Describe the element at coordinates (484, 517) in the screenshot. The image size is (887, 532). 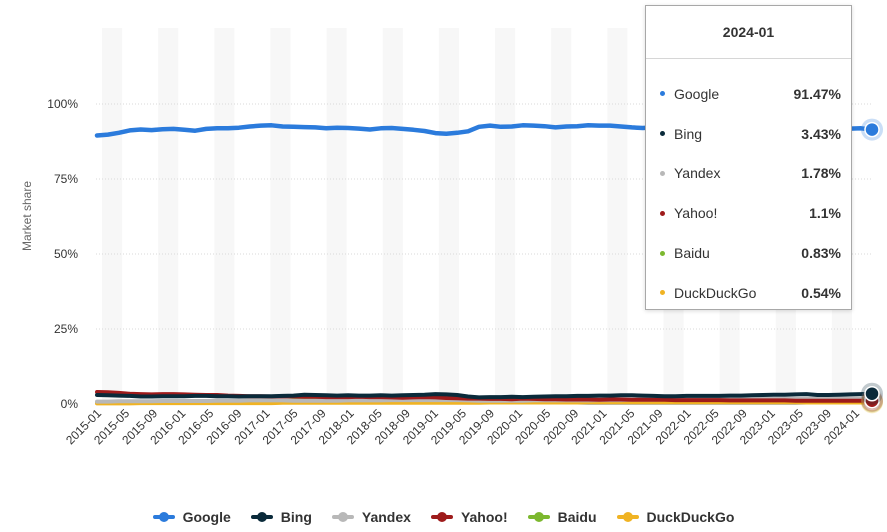
I see `legend-label: Yahoo!` at that location.